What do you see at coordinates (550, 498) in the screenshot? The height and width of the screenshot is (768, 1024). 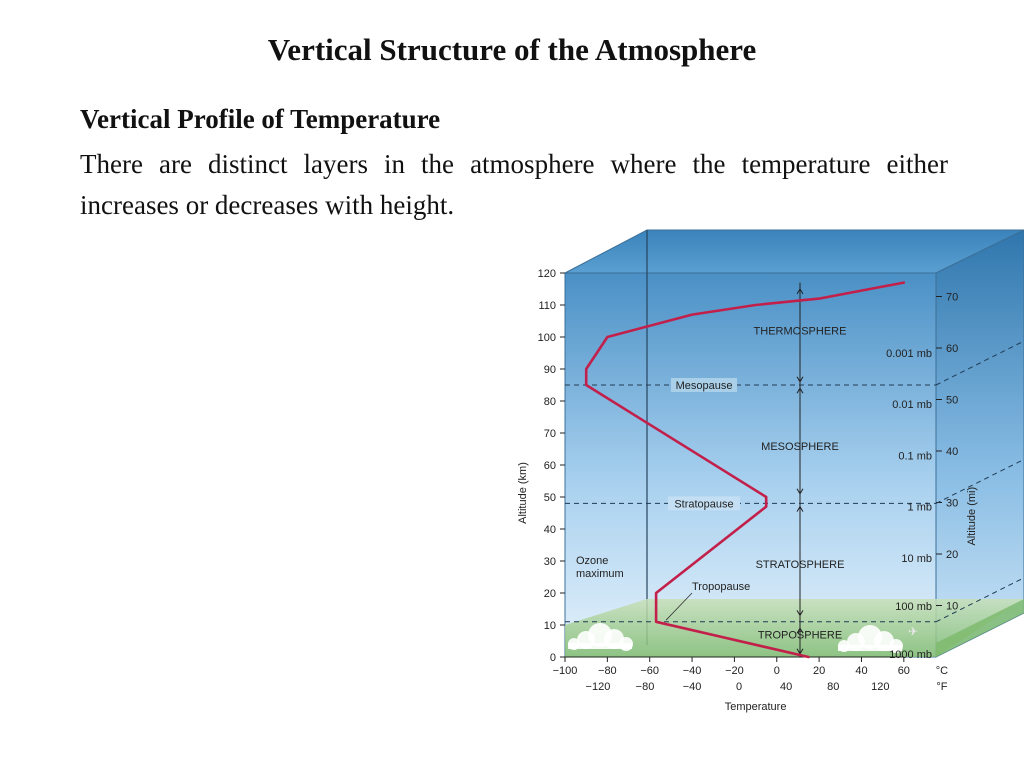 I see `y-tick-label: 50` at bounding box center [550, 498].